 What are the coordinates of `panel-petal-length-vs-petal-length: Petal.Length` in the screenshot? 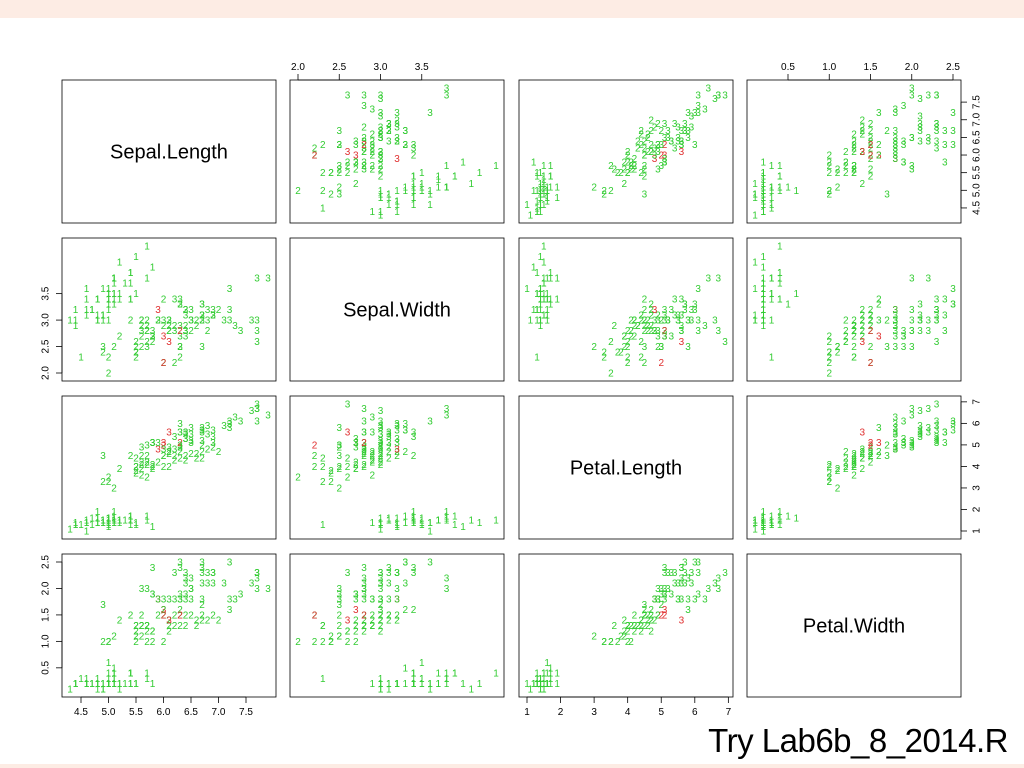 It's located at (626, 467).